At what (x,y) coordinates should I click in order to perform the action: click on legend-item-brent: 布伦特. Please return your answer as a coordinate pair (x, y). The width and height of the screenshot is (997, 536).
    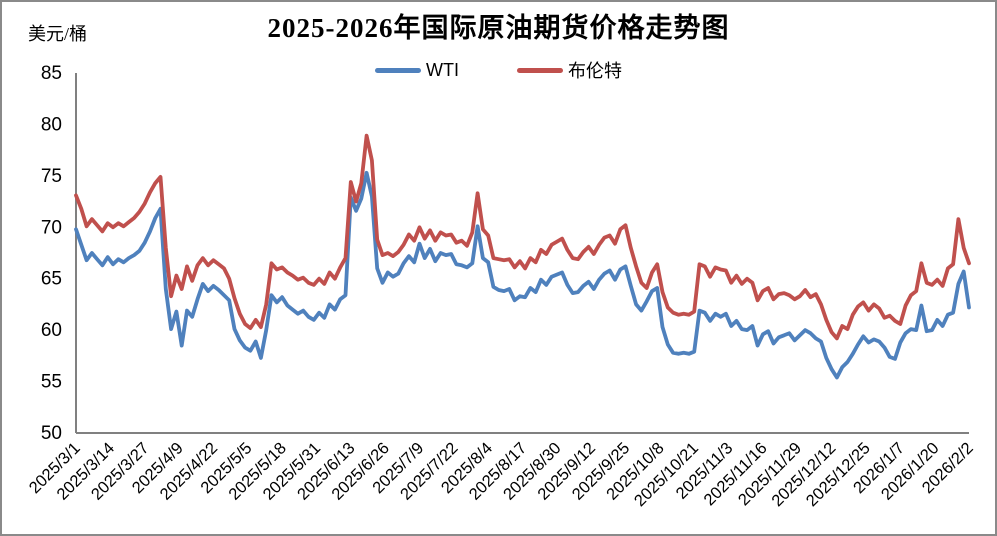
    Looking at the image, I should click on (569, 70).